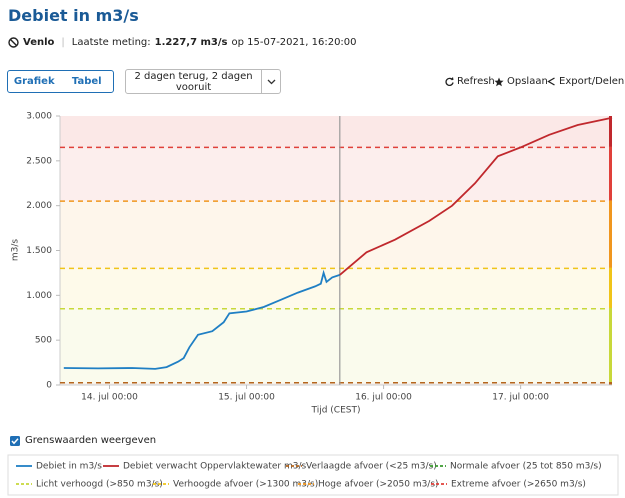  Describe the element at coordinates (39, 296) in the screenshot. I see `y-tick-label: 1.000` at that location.